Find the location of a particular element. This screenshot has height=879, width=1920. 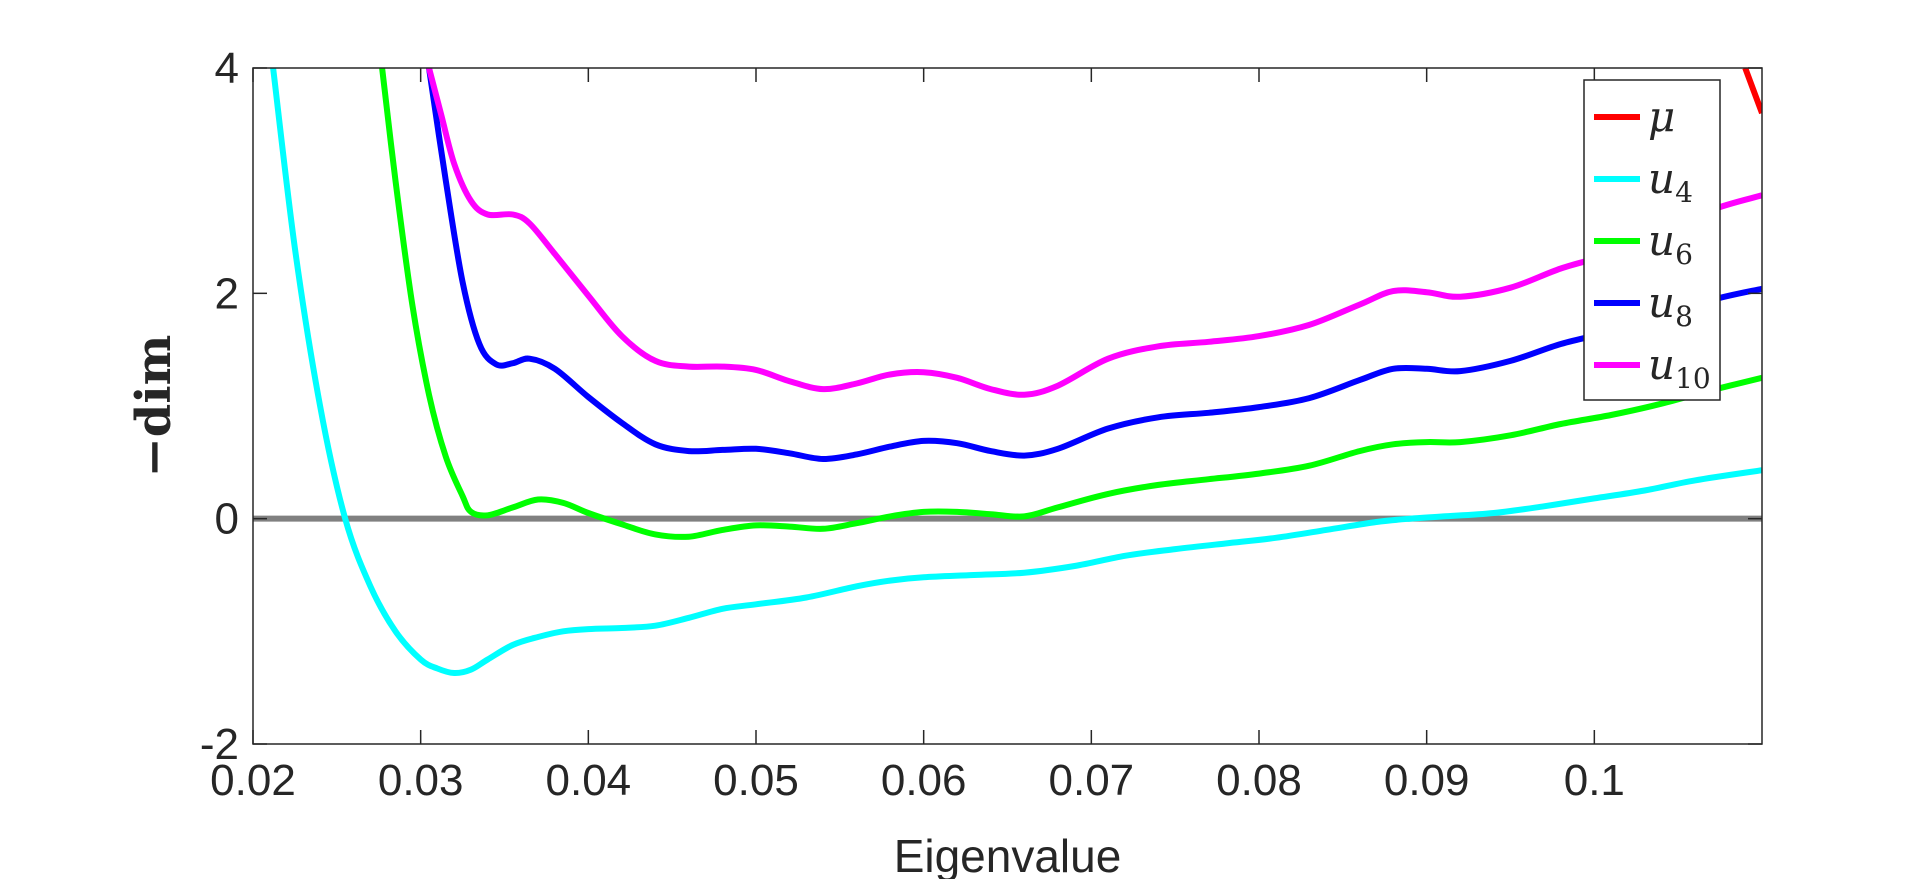

legend-entry: u10 is located at coordinates (1652, 367).